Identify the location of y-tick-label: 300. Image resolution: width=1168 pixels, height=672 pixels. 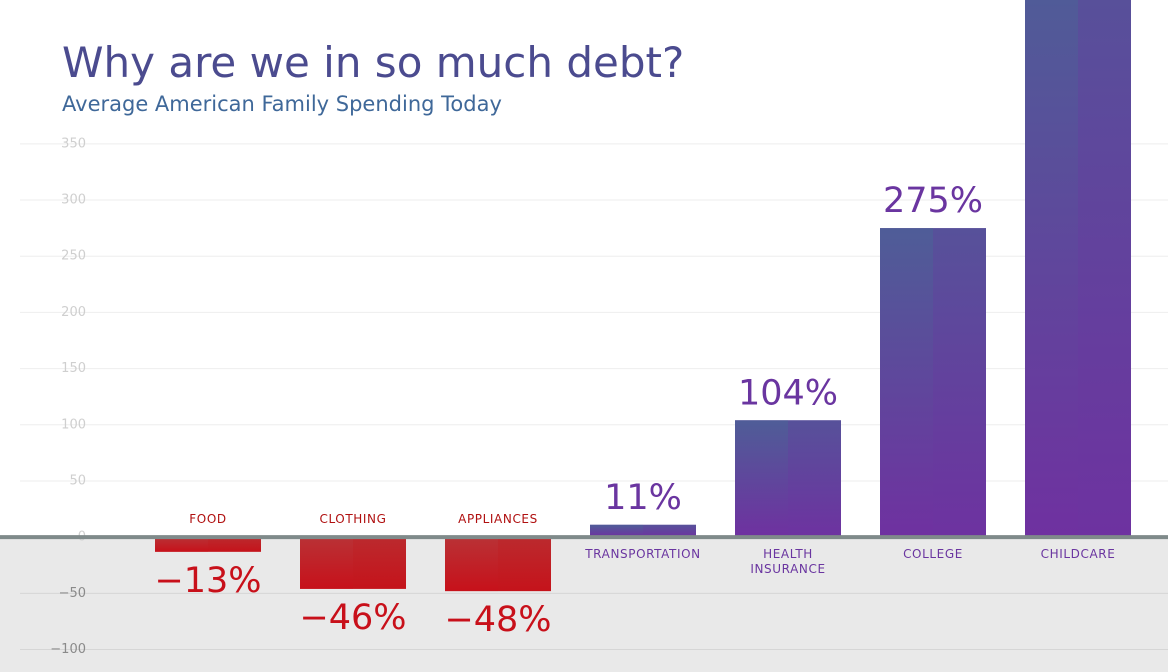
(73, 200).